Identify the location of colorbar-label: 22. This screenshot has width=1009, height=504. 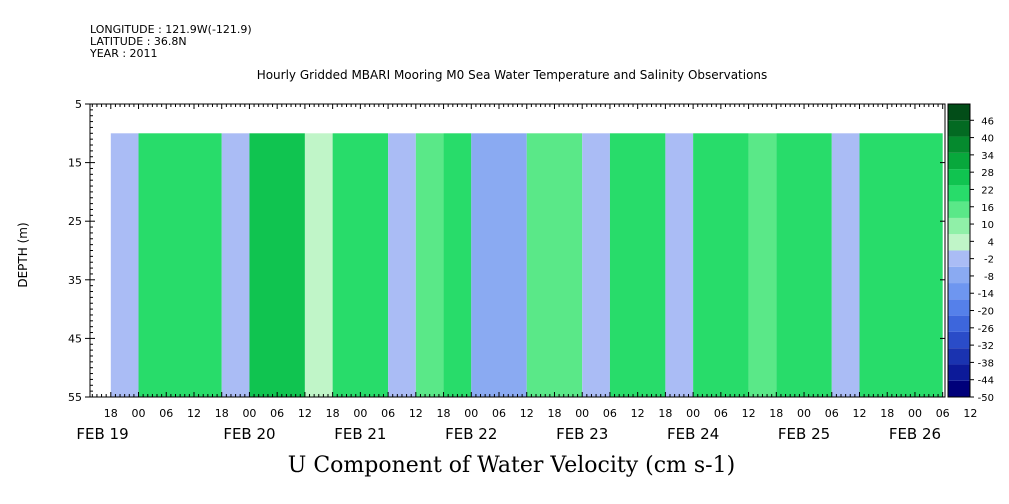
(987, 190).